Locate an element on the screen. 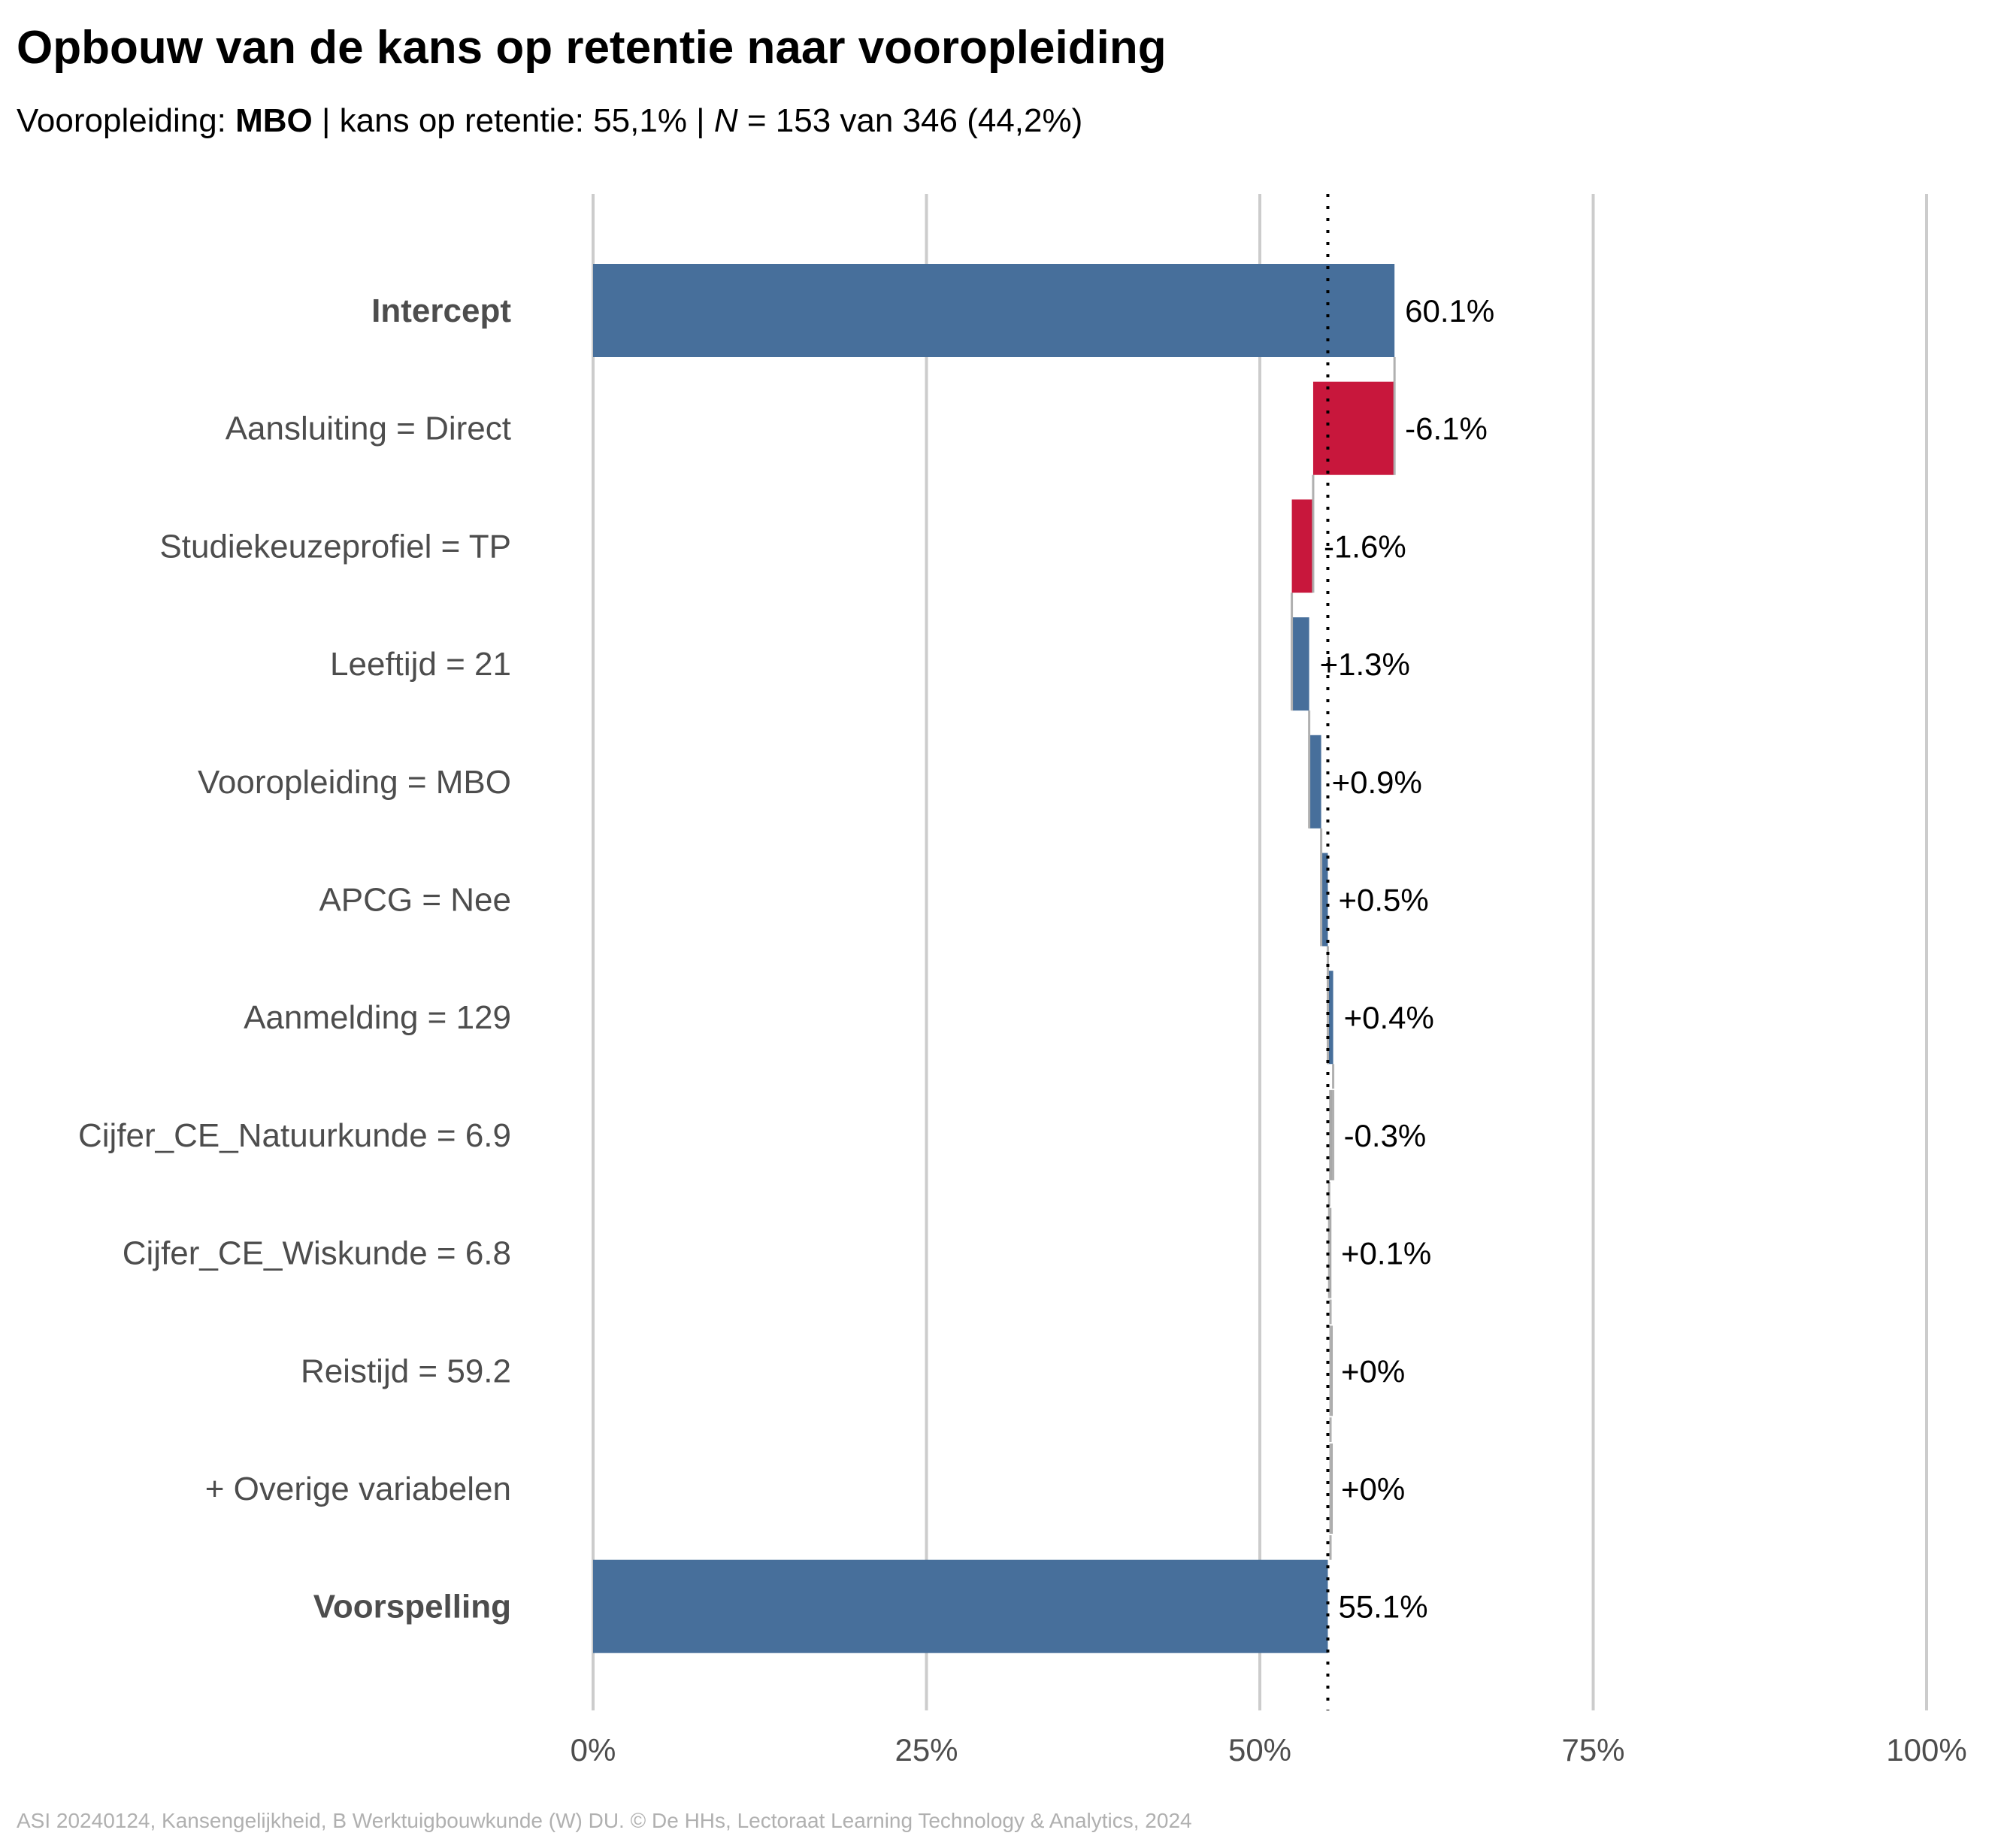 This screenshot has width=2004, height=1848. category-label: Cijfer_CE_Wiskunde = 6.8 is located at coordinates (317, 1253).